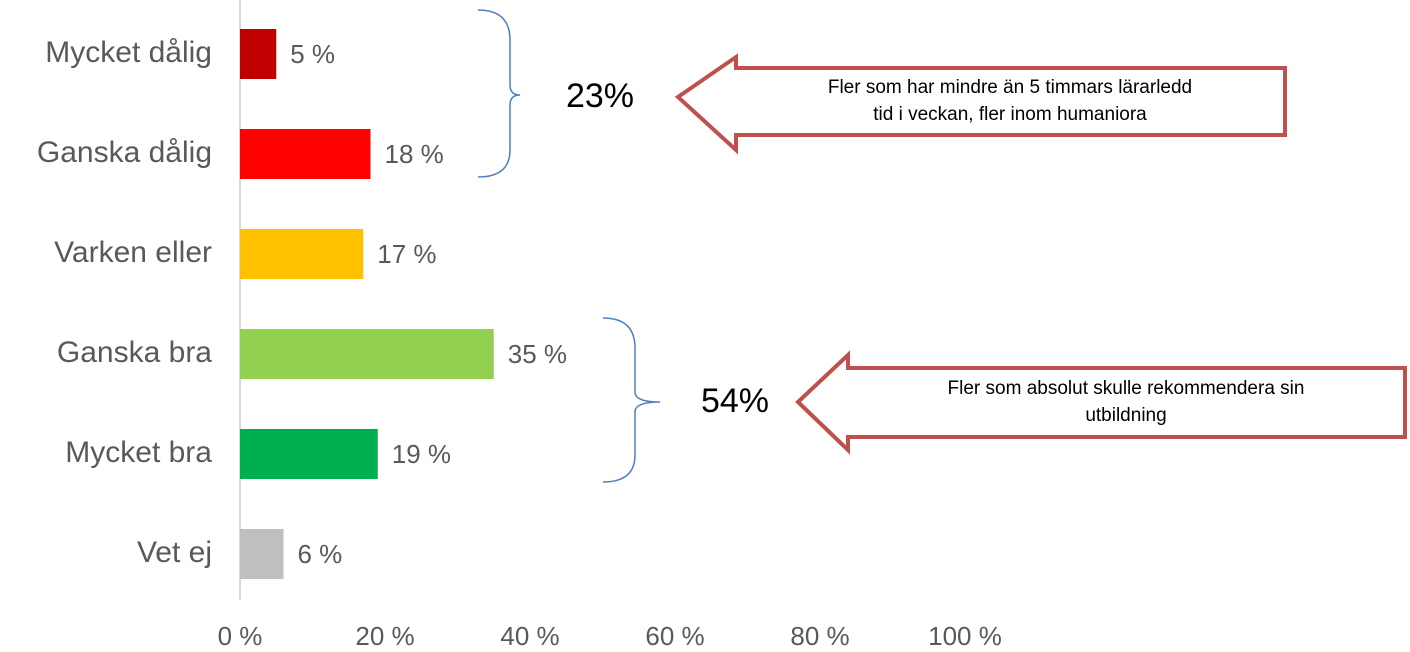  Describe the element at coordinates (240, 636) in the screenshot. I see `x-tick-label: 0 %` at that location.